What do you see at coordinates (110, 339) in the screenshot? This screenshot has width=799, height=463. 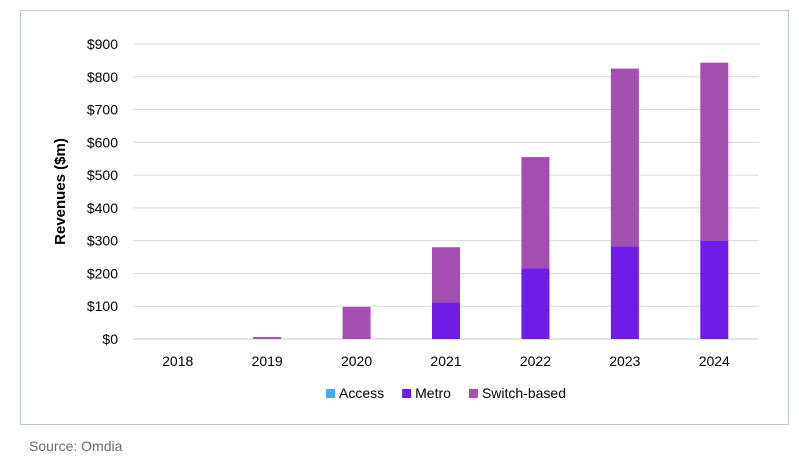 I see `y-tick-label: $0` at bounding box center [110, 339].